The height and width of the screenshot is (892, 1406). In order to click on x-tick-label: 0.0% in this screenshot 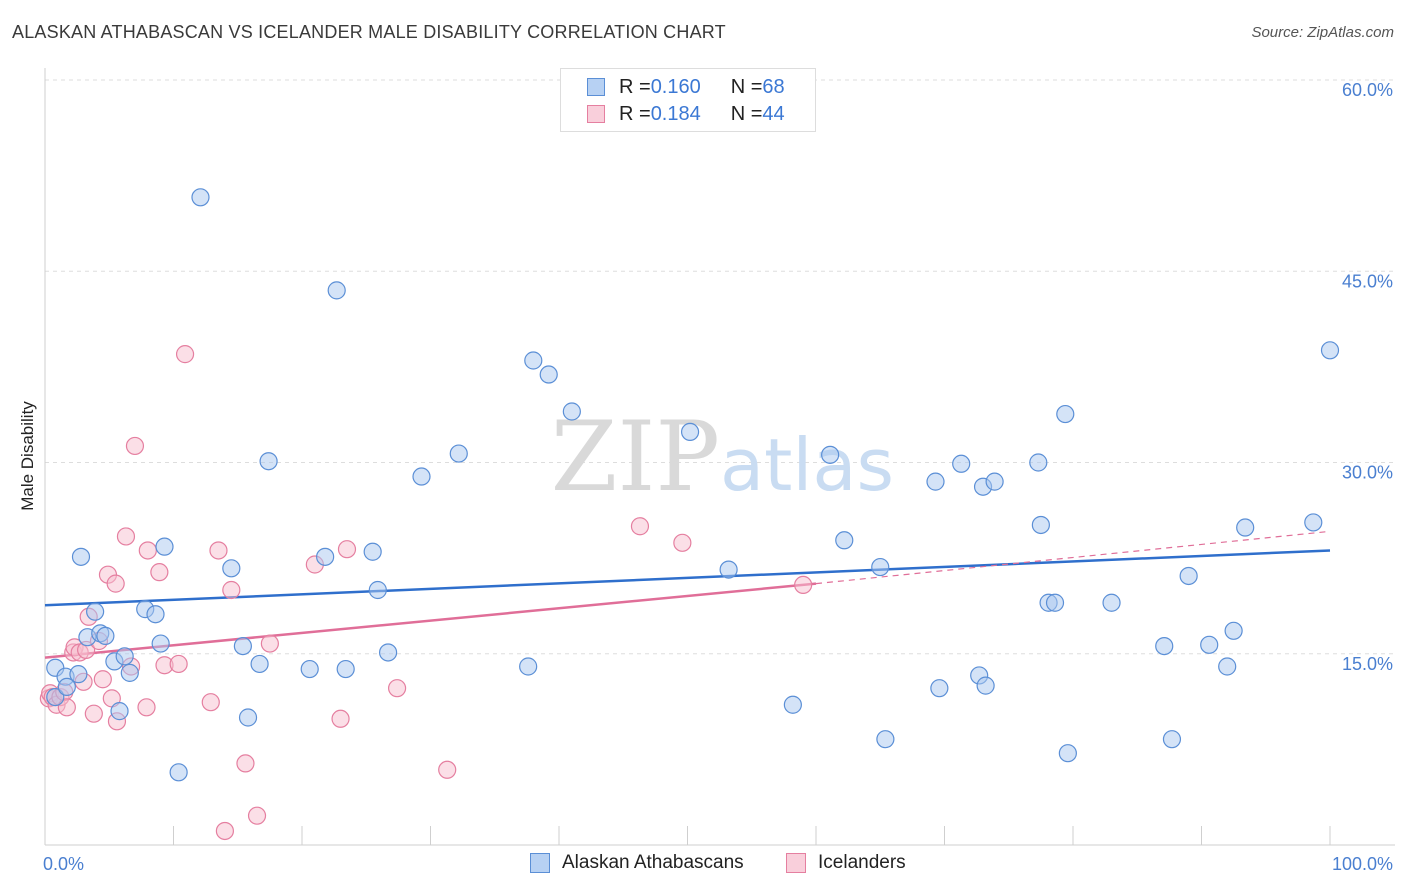, I will do `click(63, 864)`.